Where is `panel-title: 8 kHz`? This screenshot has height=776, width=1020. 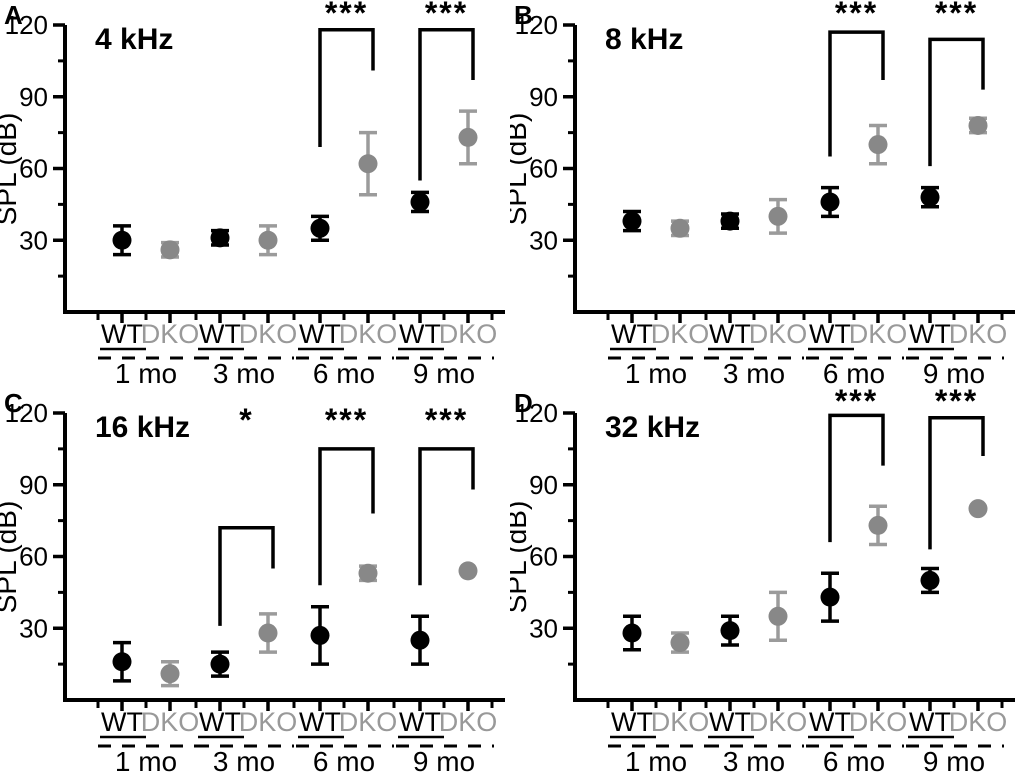
panel-title: 8 kHz is located at coordinates (644, 39).